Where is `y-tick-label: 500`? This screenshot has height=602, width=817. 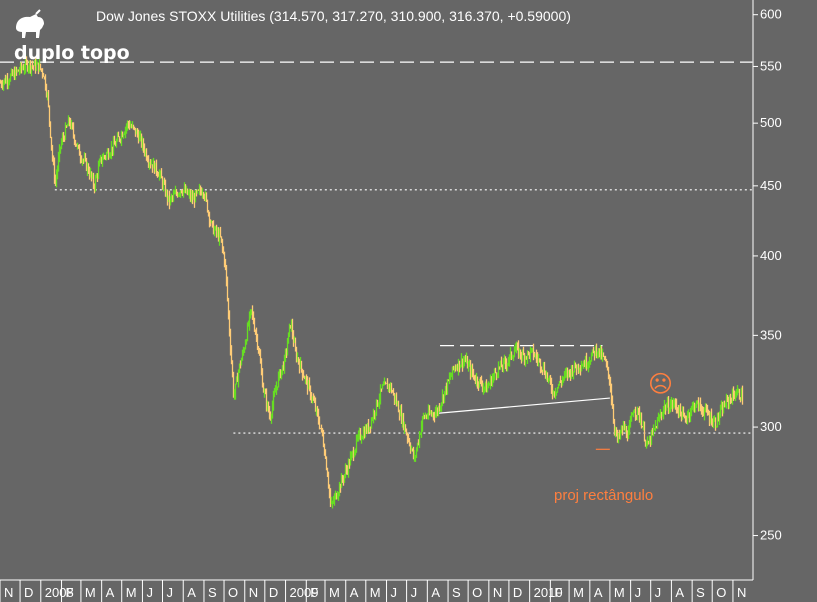
y-tick-label: 500 is located at coordinates (771, 122).